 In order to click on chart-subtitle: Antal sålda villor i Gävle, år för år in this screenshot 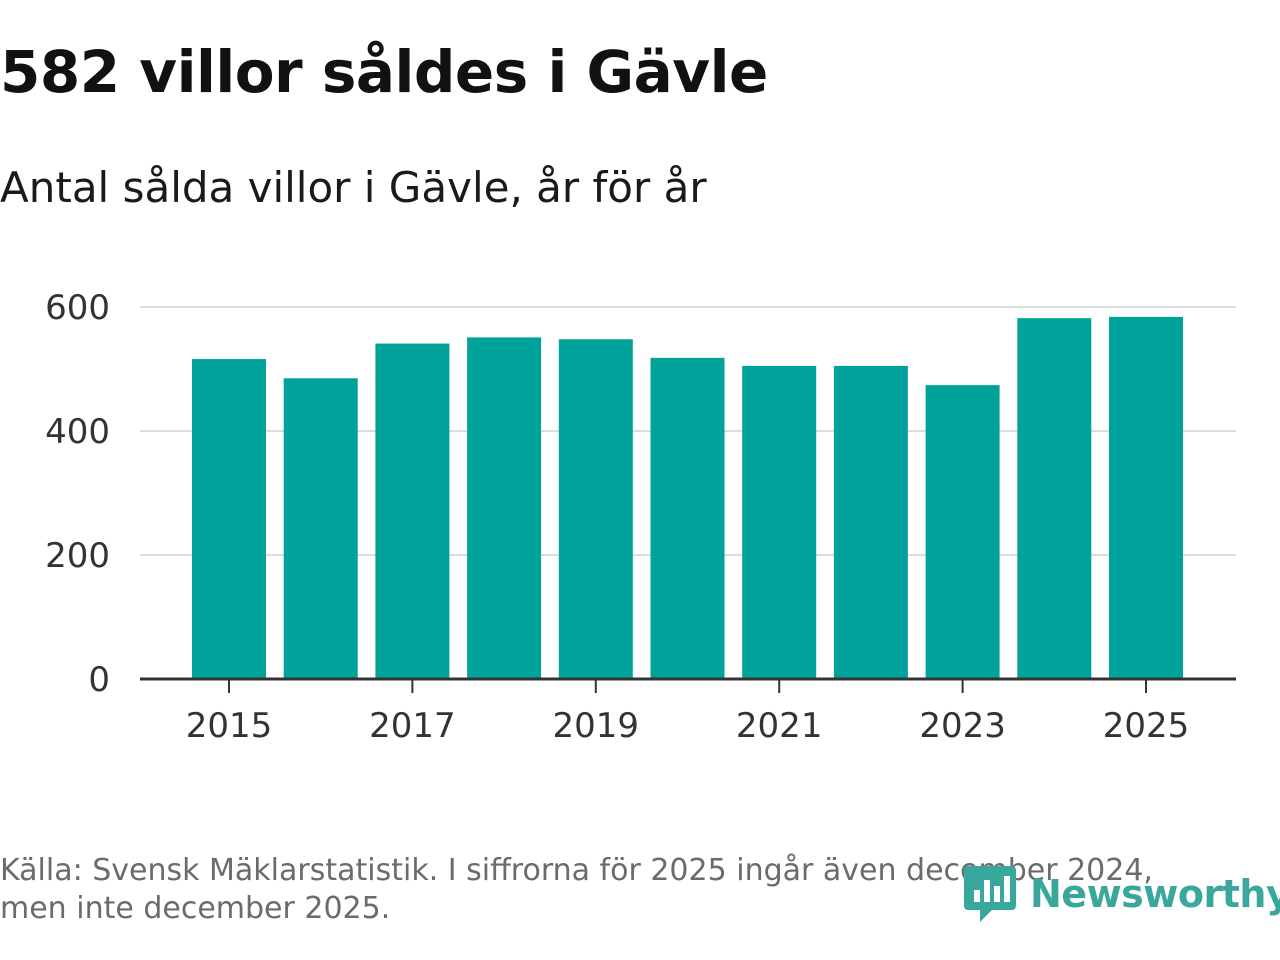, I will do `click(353, 187)`.